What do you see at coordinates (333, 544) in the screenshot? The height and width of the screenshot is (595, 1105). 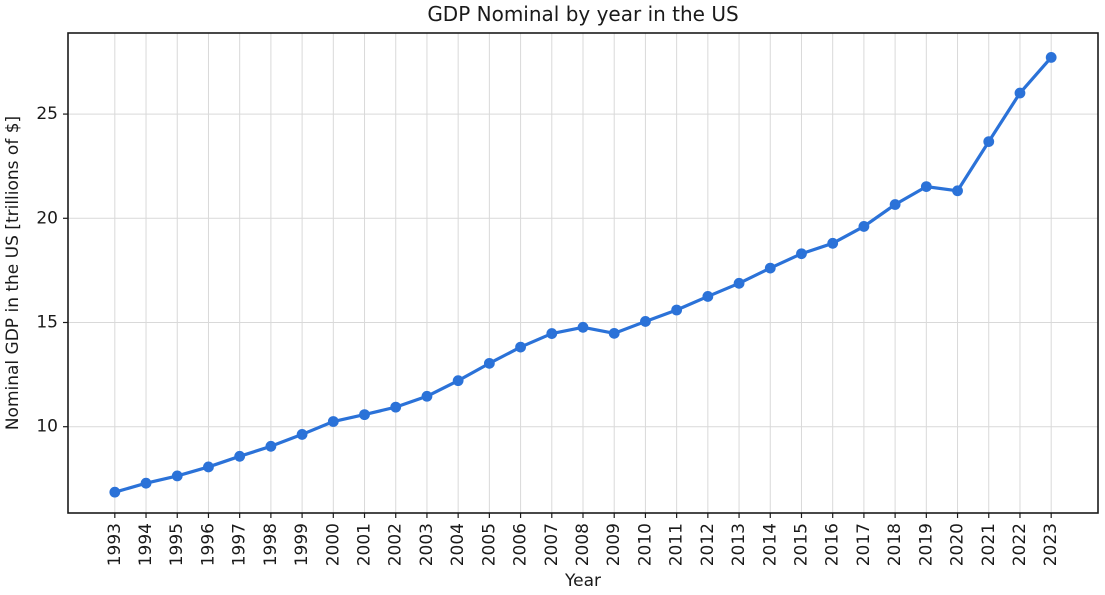 I see `x-tick-label: 2000` at bounding box center [333, 544].